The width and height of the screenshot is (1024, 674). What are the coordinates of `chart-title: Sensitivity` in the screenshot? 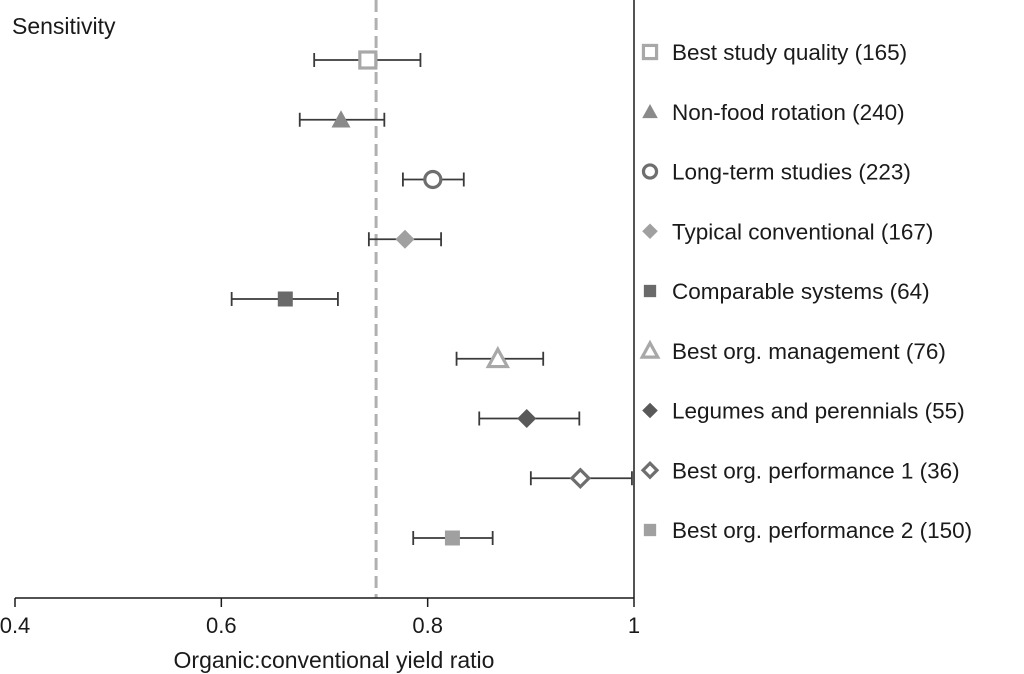 It's located at (64, 26).